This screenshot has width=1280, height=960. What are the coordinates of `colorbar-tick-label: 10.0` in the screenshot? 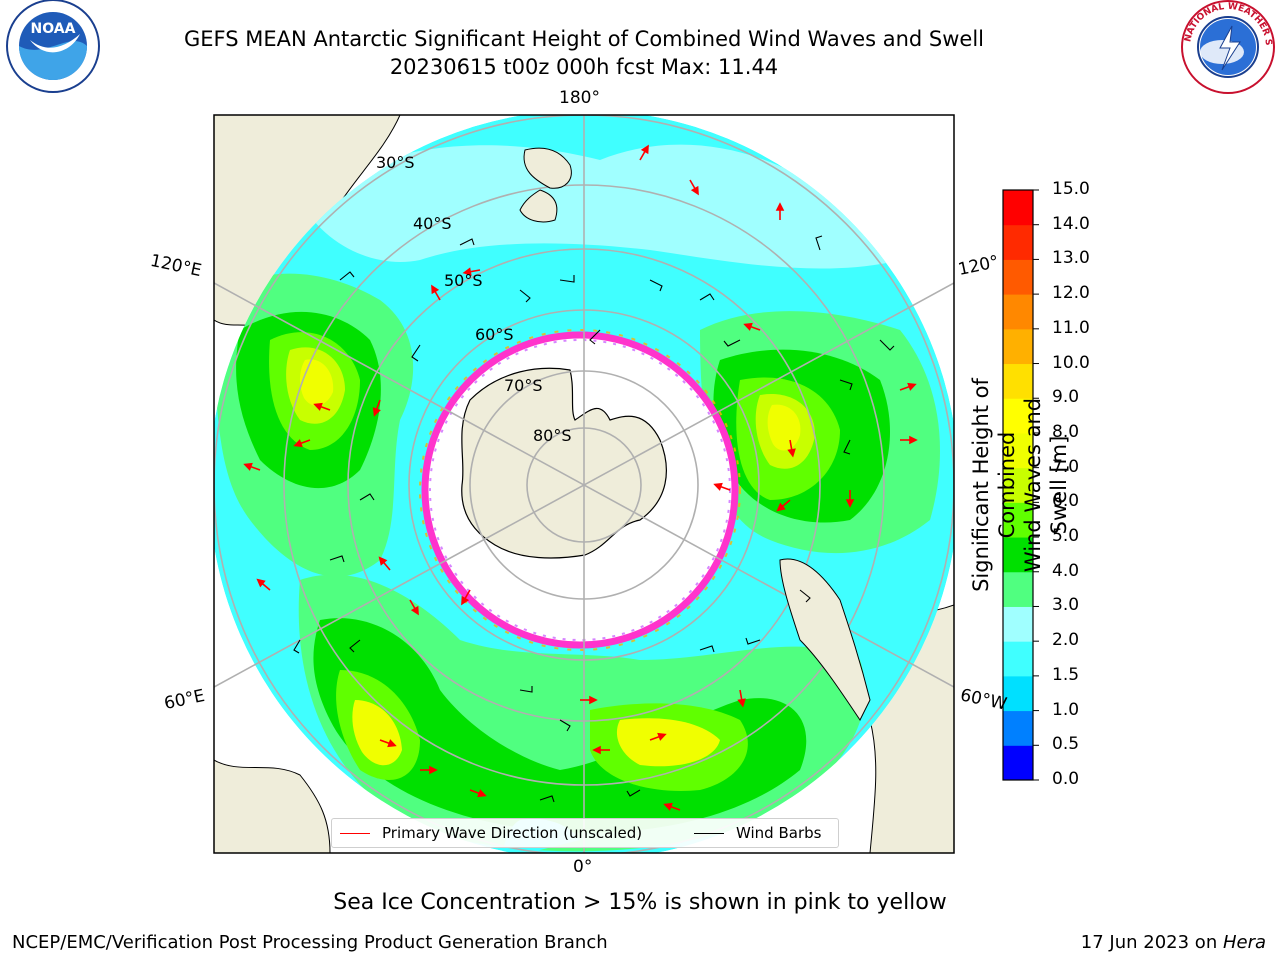 It's located at (1071, 362).